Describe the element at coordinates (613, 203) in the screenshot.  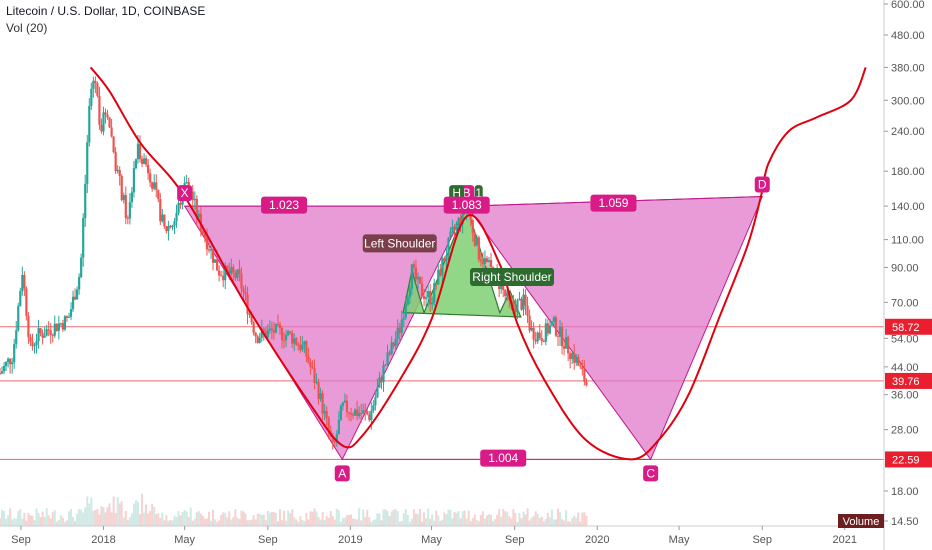
I see `ratio-label-1-059-bg` at that location.